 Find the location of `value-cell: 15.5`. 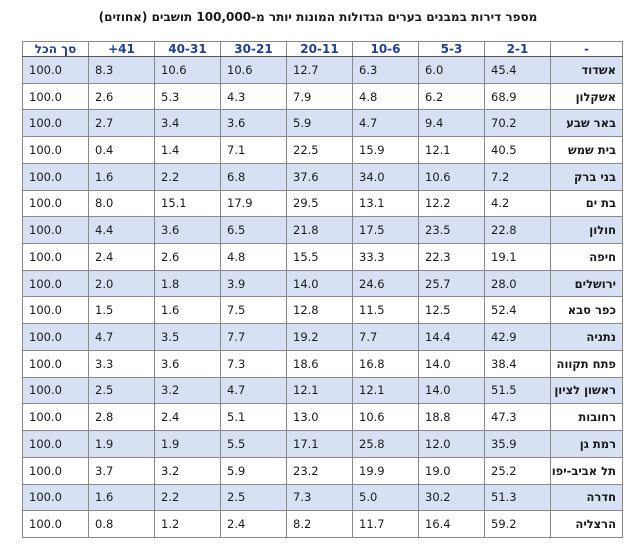

value-cell: 15.5 is located at coordinates (319, 257).